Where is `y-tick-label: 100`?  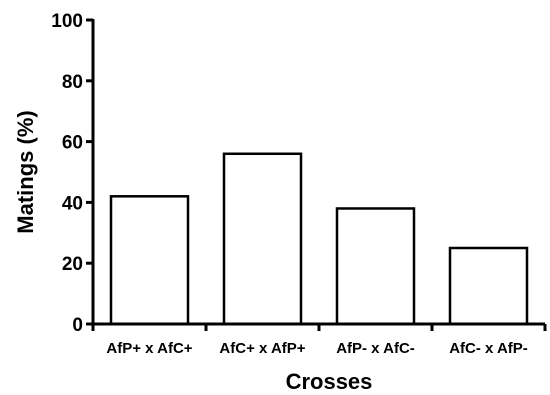 y-tick-label: 100 is located at coordinates (67, 21).